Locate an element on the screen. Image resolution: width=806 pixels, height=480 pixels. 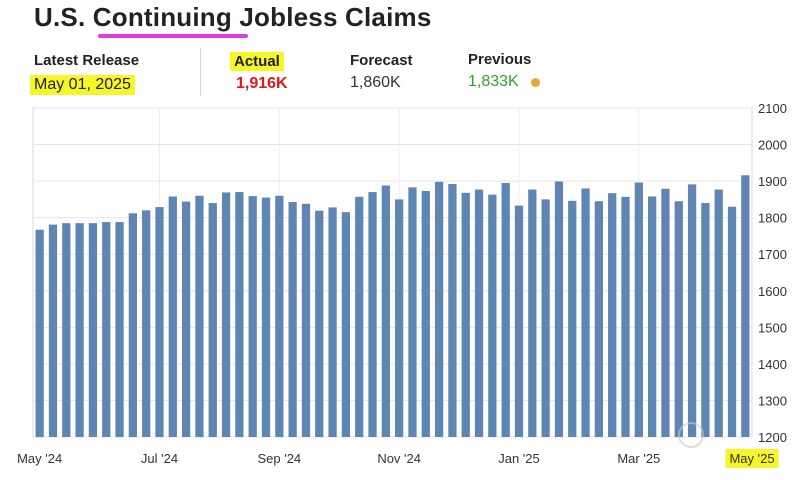
x-tick-label: Nov '24 is located at coordinates (399, 458).